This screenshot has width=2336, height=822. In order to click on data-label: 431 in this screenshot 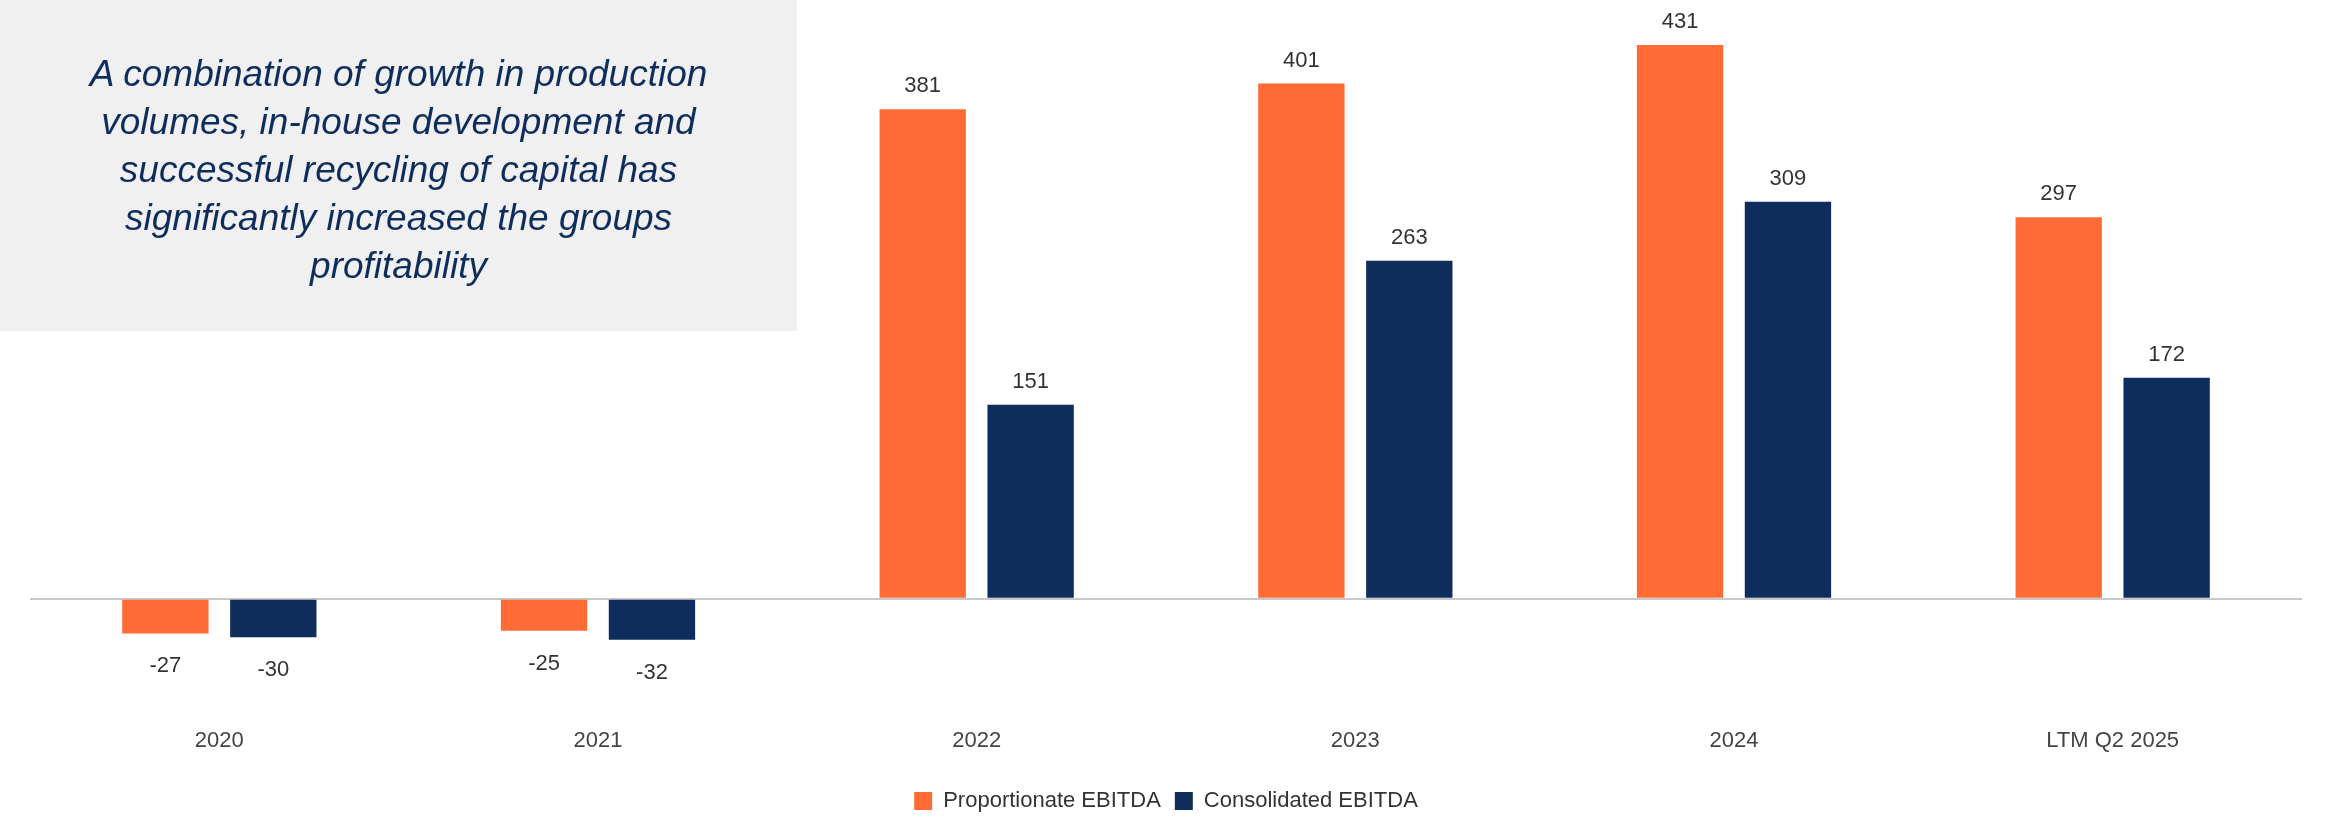, I will do `click(1680, 21)`.